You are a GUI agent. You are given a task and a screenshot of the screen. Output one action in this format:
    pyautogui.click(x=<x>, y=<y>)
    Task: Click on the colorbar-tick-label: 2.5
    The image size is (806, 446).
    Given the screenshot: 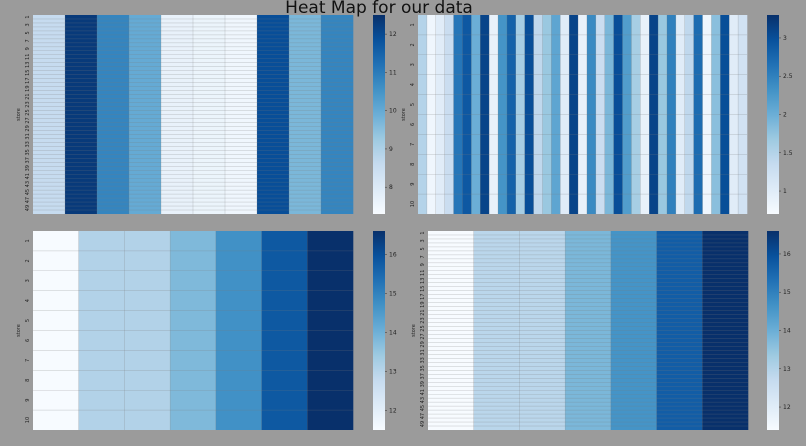 What is the action you would take?
    pyautogui.click(x=788, y=76)
    